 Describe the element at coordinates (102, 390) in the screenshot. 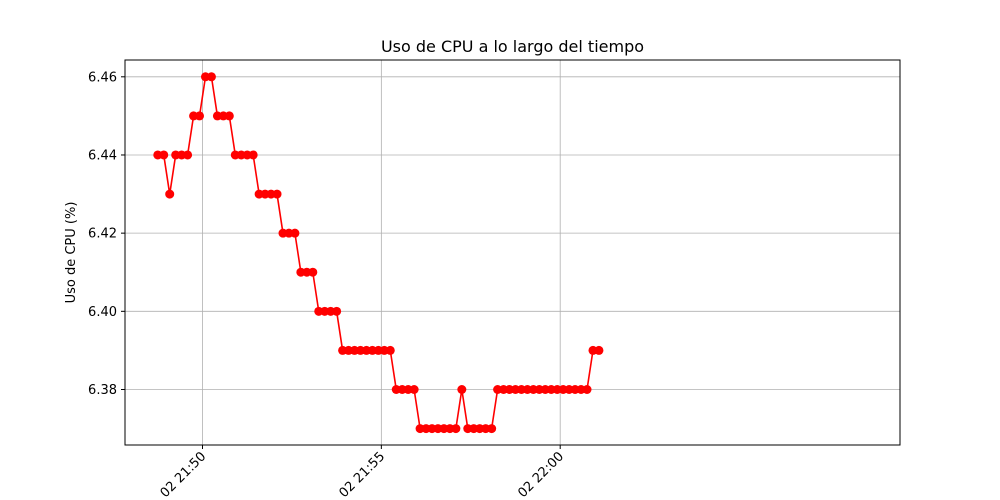

I see `y-tick-label: 6.38` at that location.